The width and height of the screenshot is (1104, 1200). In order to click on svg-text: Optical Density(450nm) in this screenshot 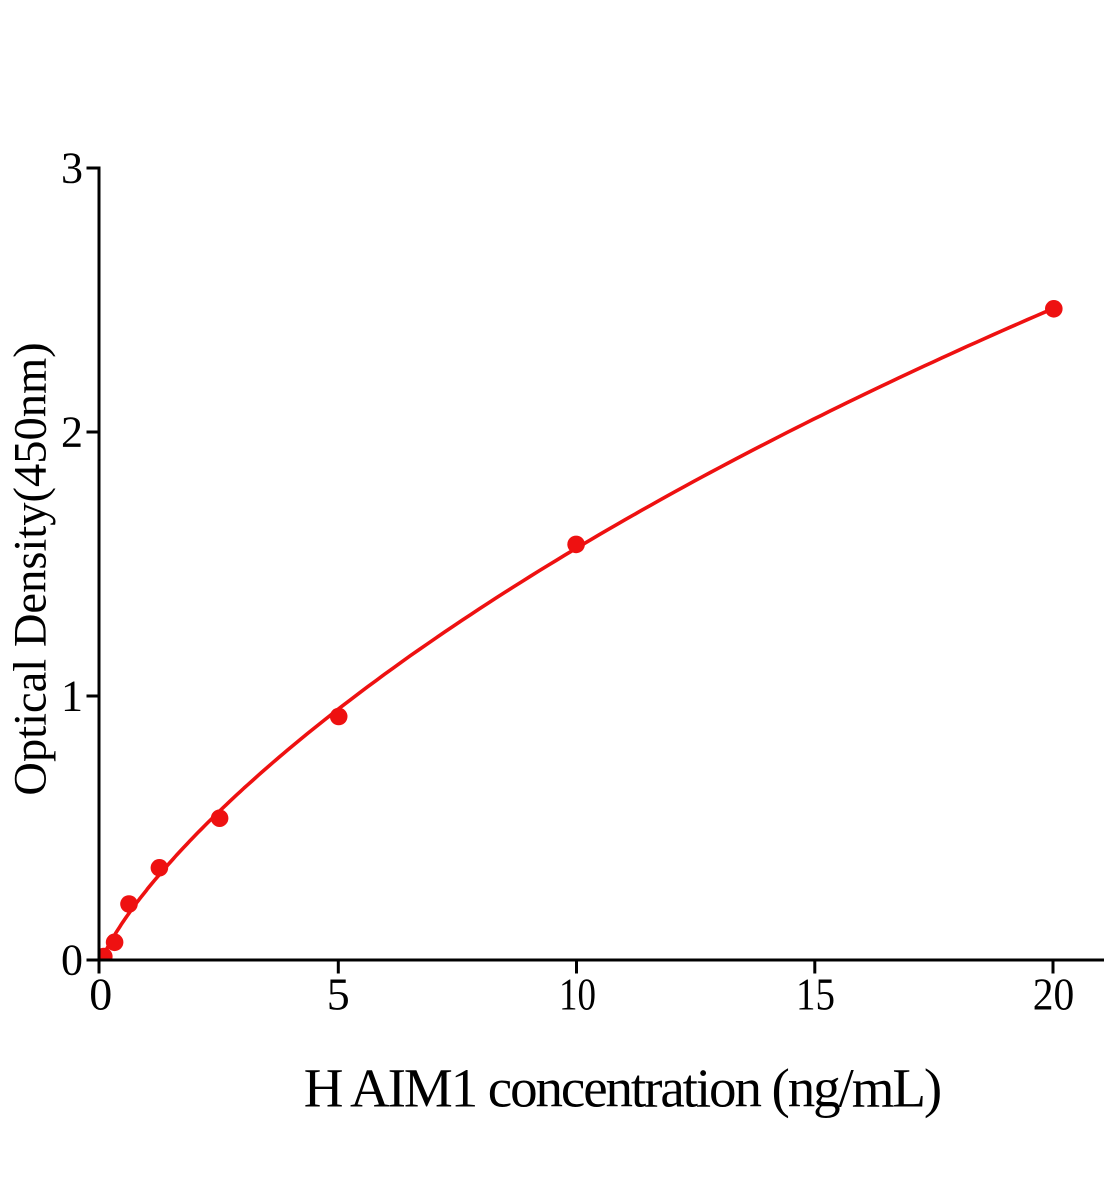, I will do `click(31, 568)`.